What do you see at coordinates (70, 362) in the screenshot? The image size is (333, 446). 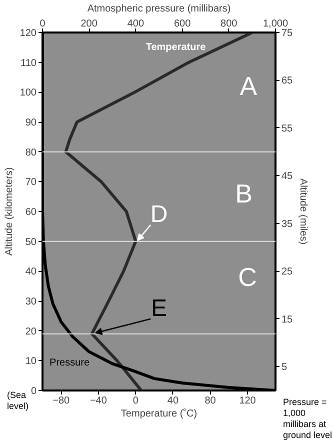 I see `series-label: Pressure` at bounding box center [70, 362].